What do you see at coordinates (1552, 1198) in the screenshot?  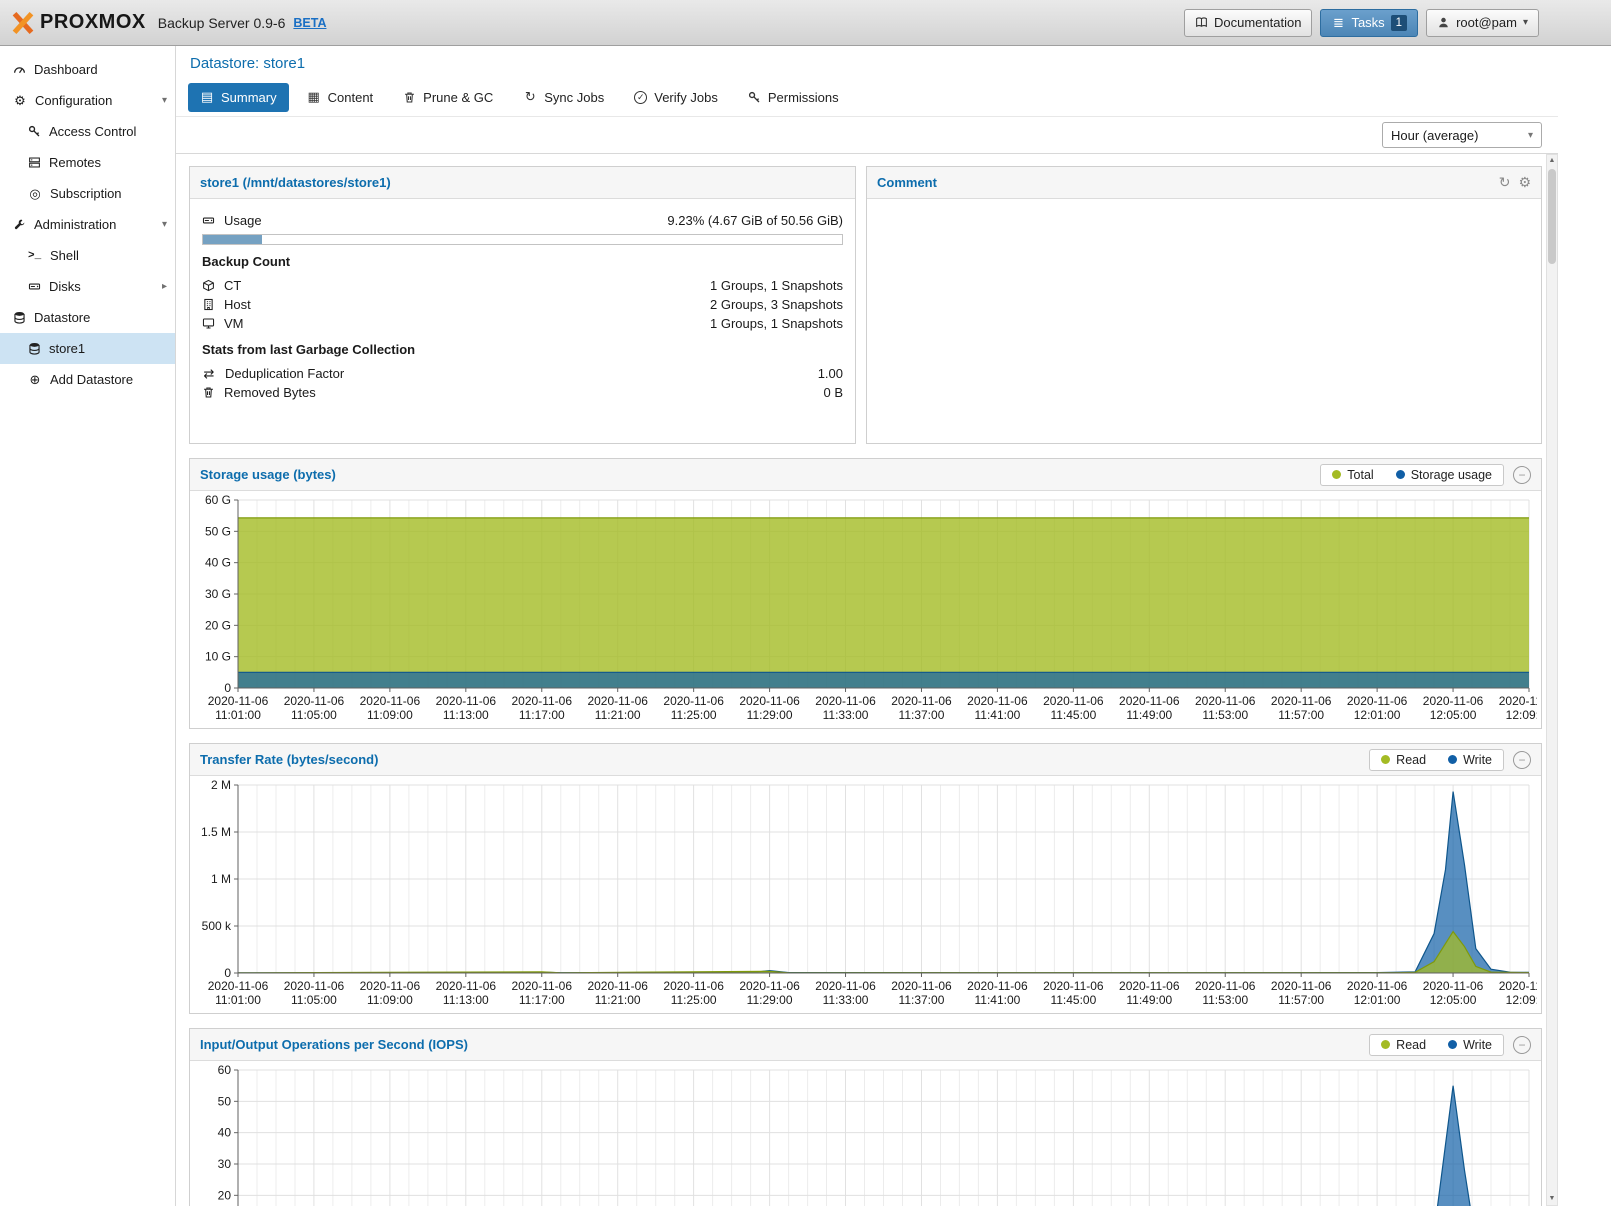 I see `scroll-down-icon: ▼` at bounding box center [1552, 1198].